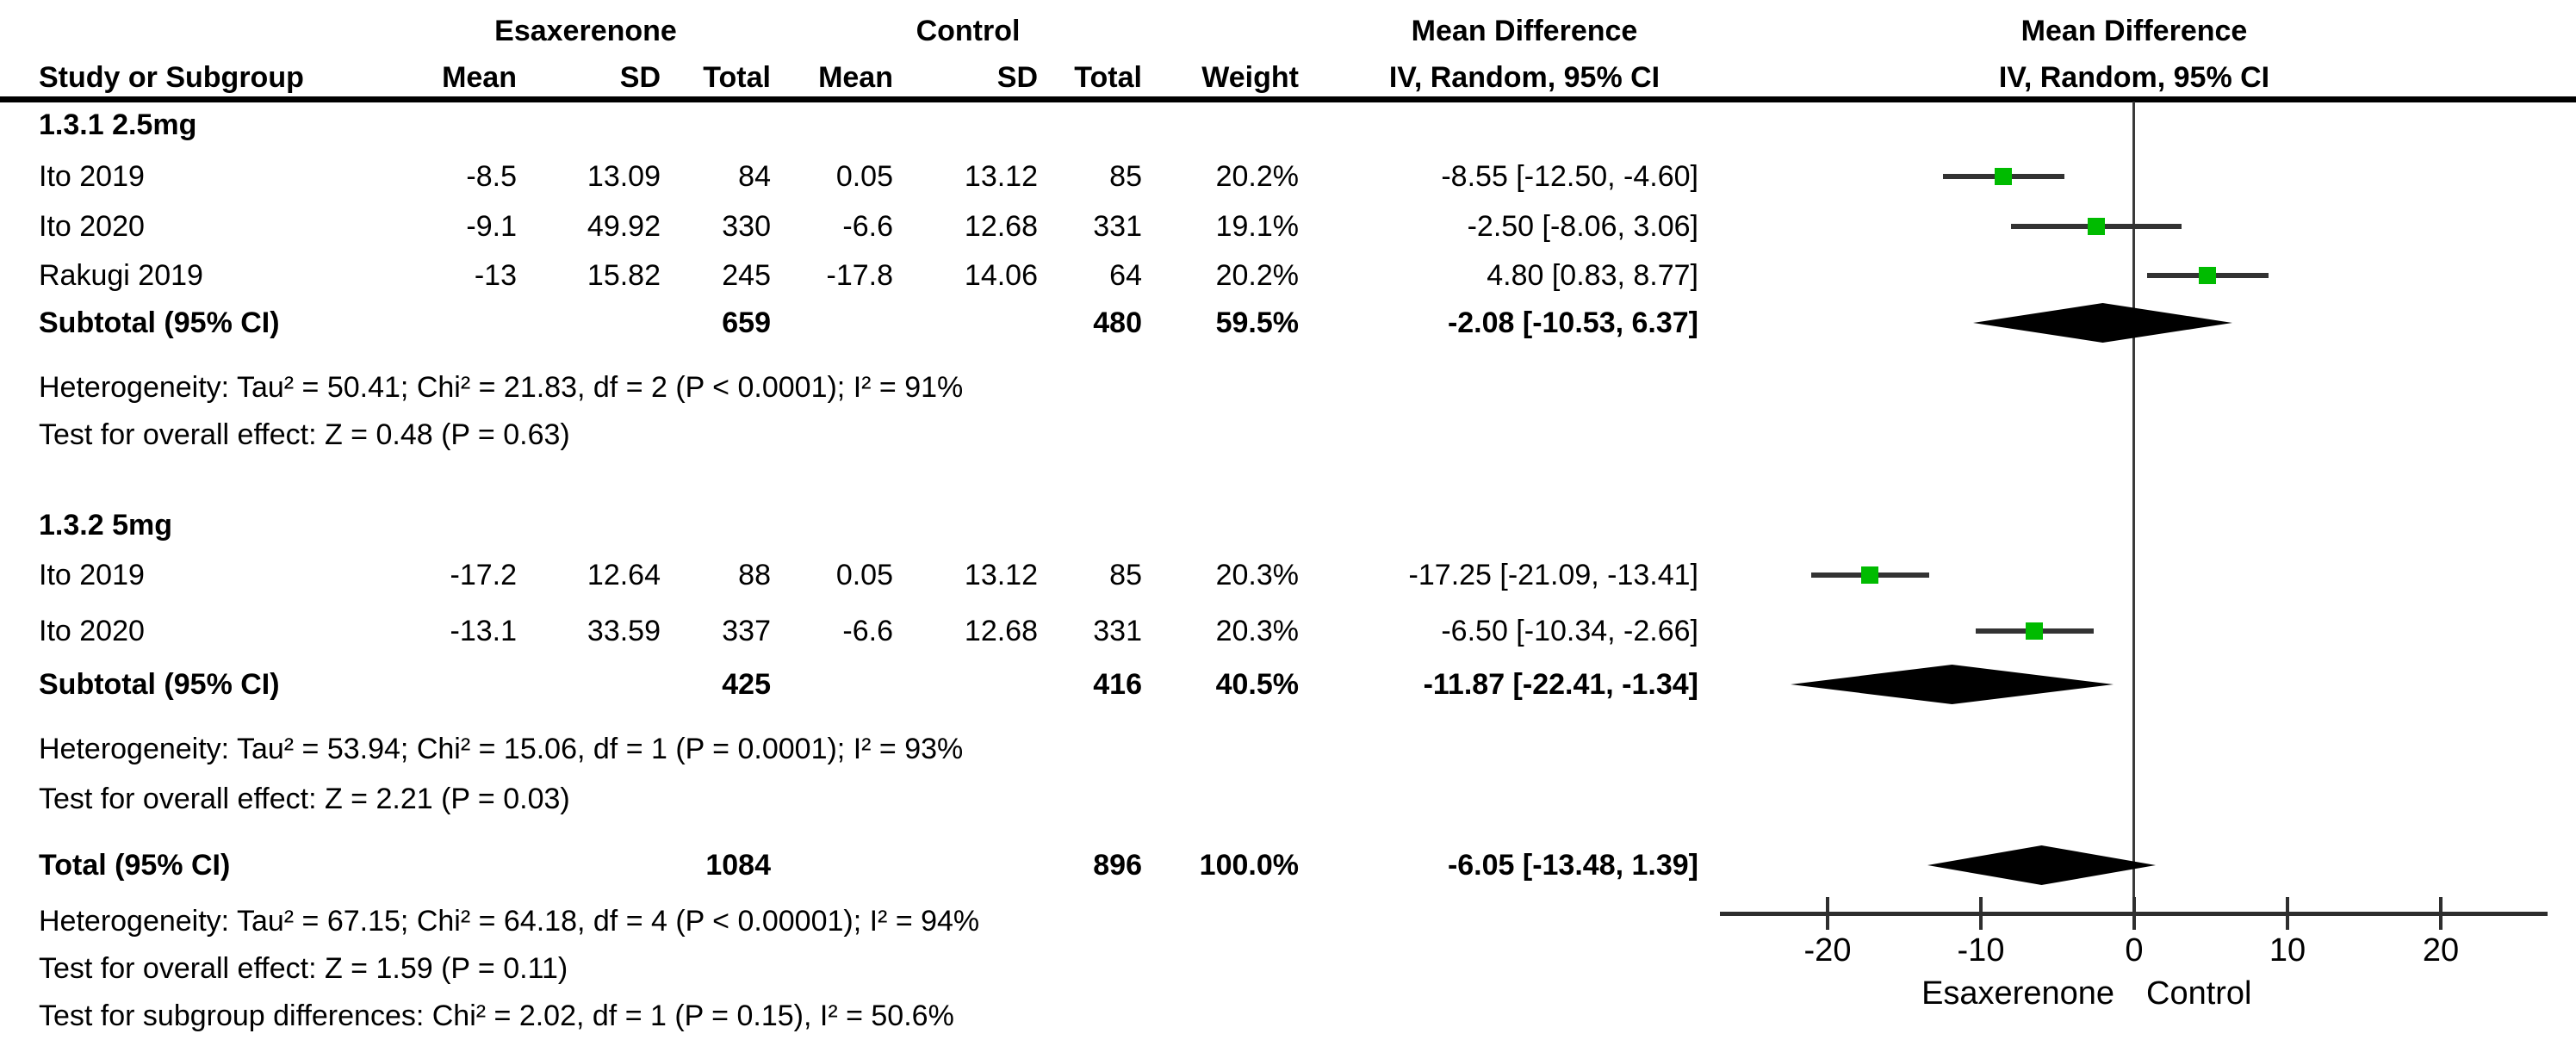  Describe the element at coordinates (1592, 275) in the screenshot. I see `study-cell-md_ci: 4.80 [0.83, 8.77]` at that location.